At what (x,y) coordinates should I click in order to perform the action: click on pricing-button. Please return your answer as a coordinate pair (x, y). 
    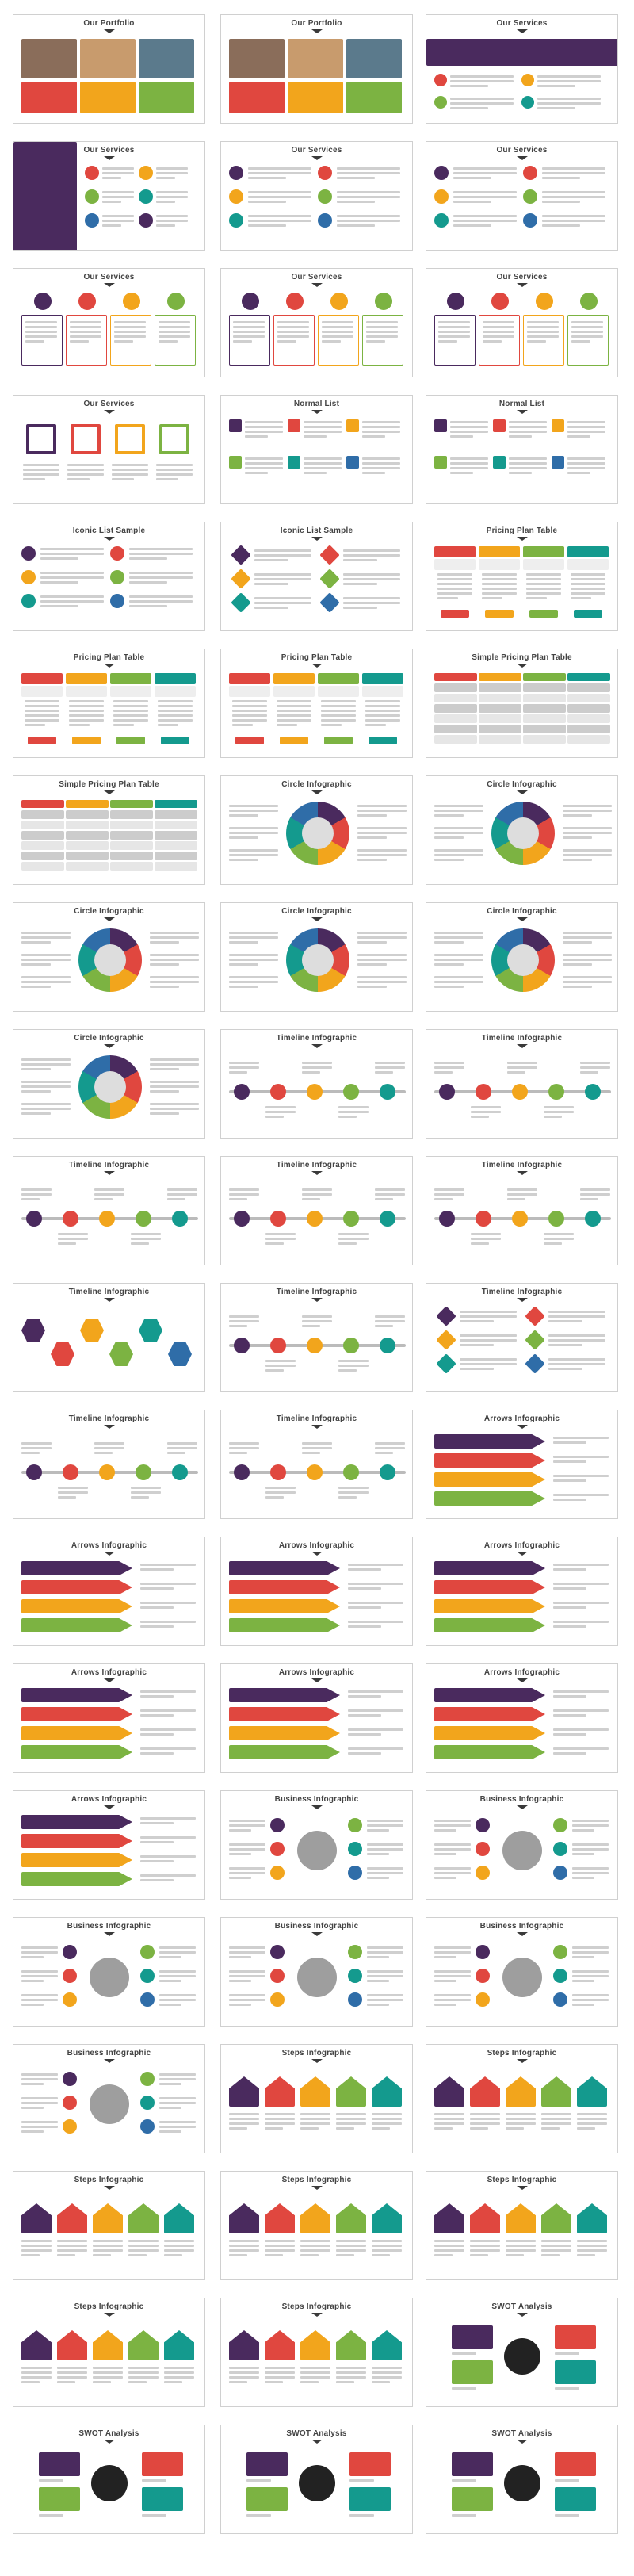
    Looking at the image, I should click on (455, 614).